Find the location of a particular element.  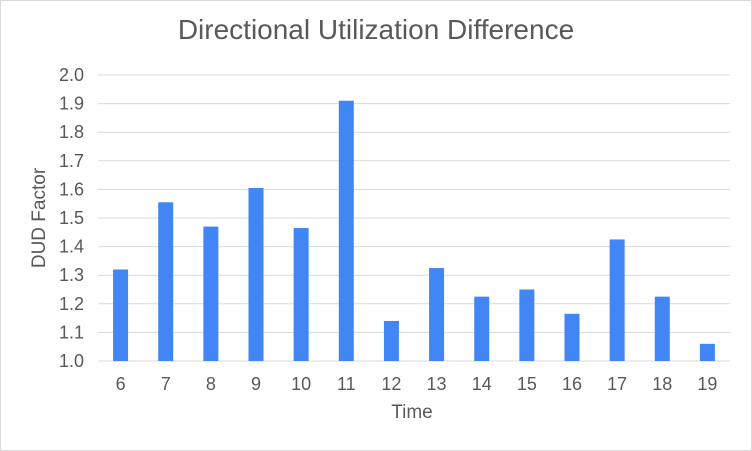

x-tick-label: 13 is located at coordinates (437, 384).